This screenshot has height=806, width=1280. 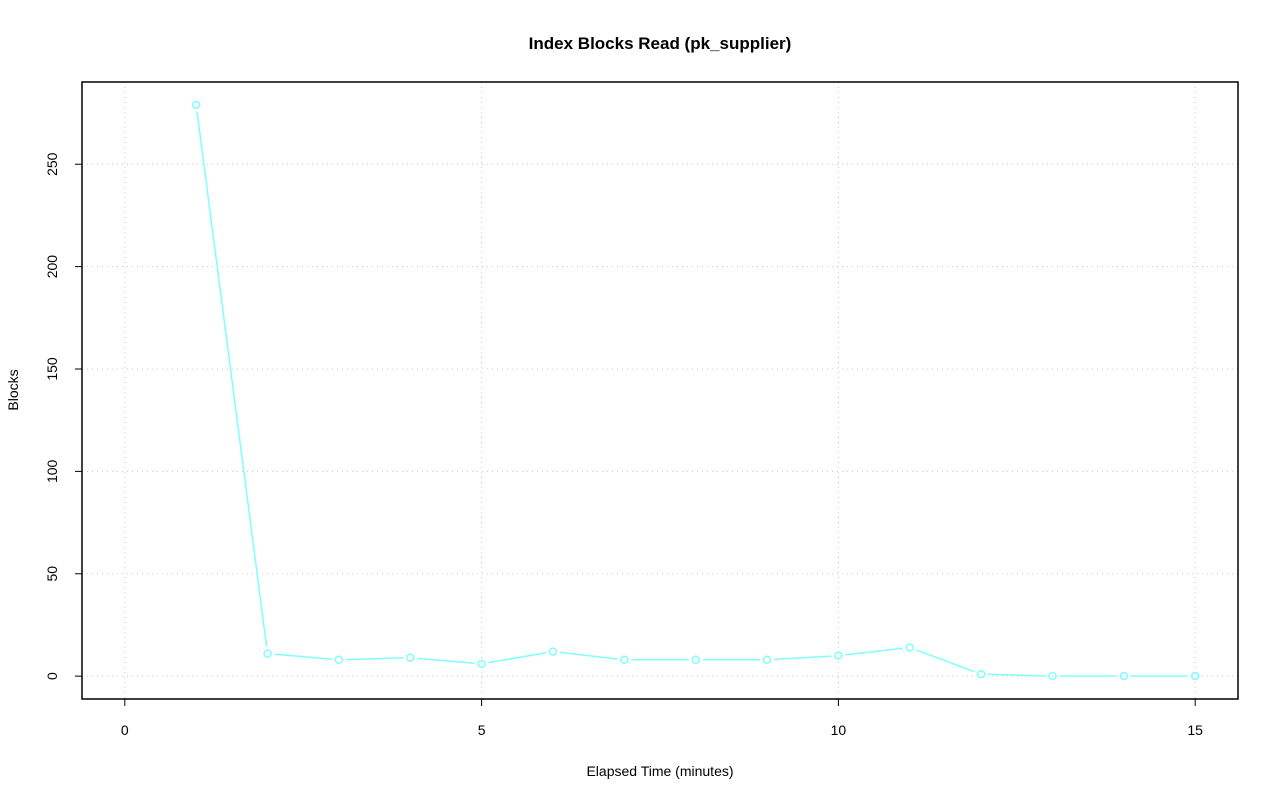 I want to click on x-tick-label: 5, so click(x=482, y=730).